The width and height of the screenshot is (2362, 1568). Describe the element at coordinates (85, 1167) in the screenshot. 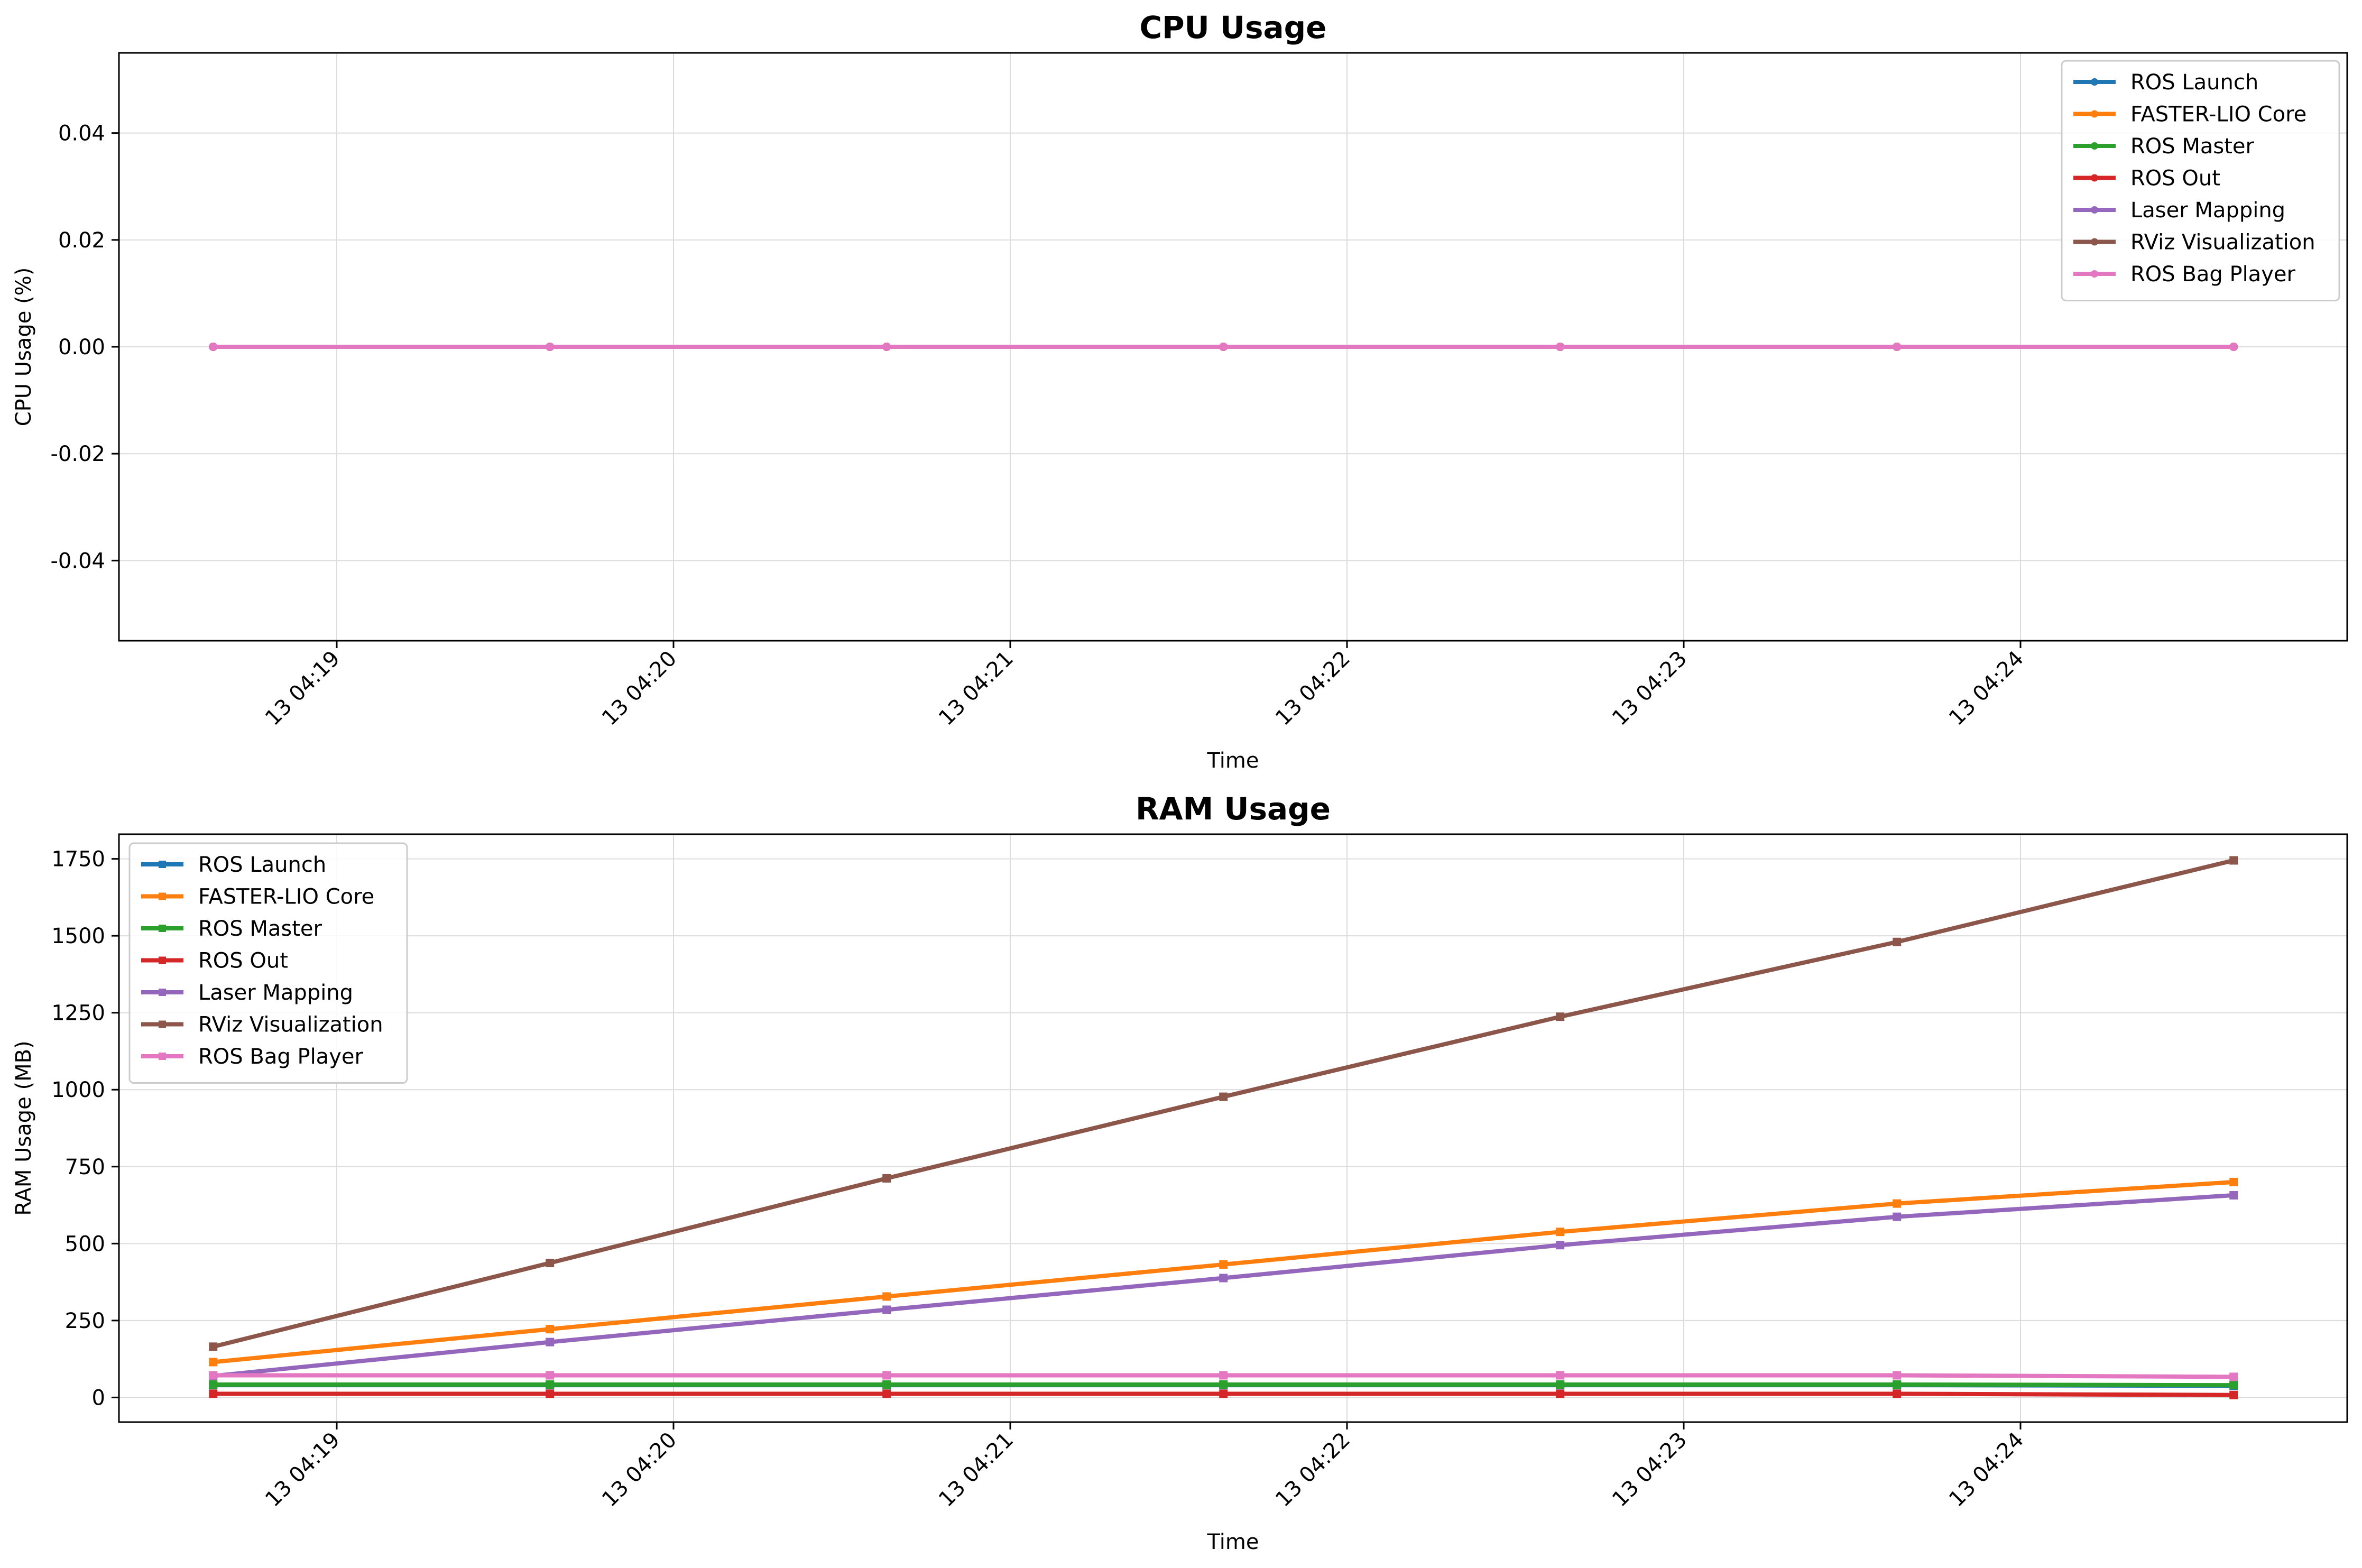

I see `y-tick-label: 750` at that location.